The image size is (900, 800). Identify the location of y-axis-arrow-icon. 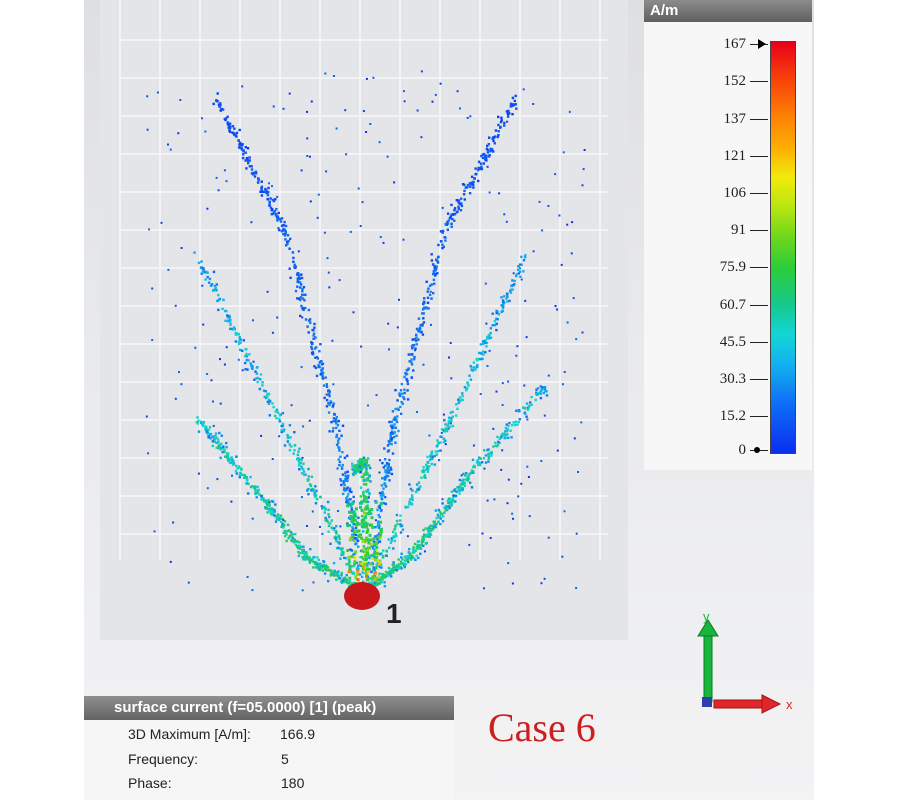
(708, 661).